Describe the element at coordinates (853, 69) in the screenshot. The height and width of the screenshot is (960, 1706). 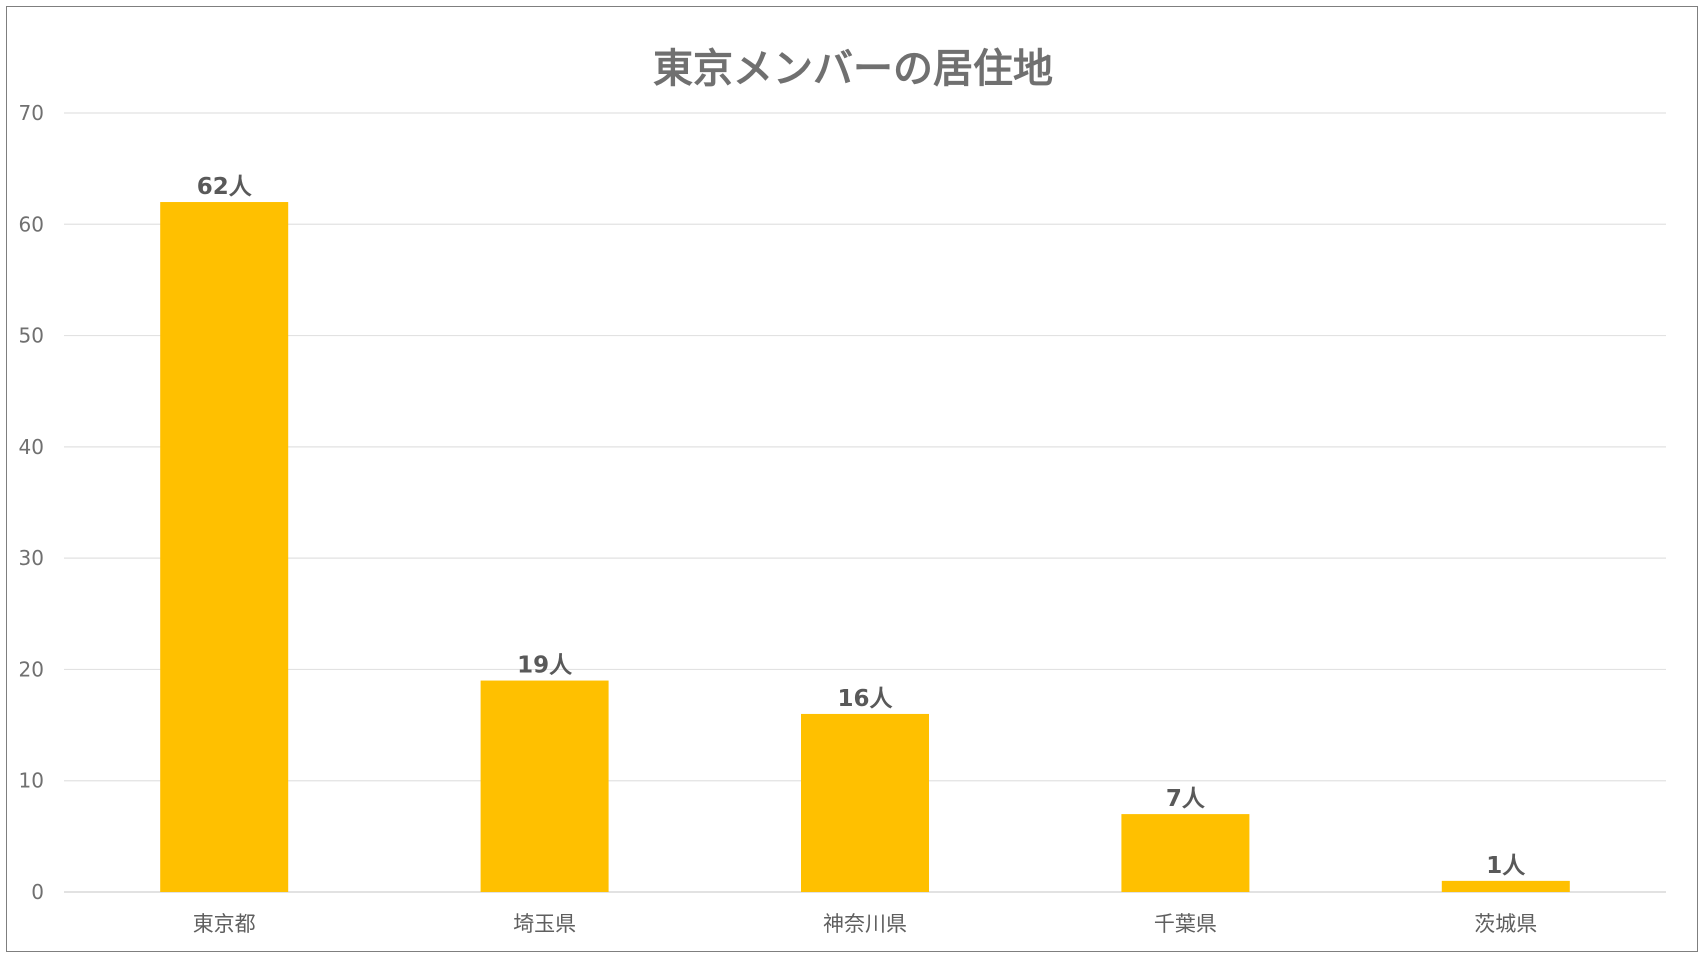
I see `chart-title: 東京メンバーの居住地` at that location.